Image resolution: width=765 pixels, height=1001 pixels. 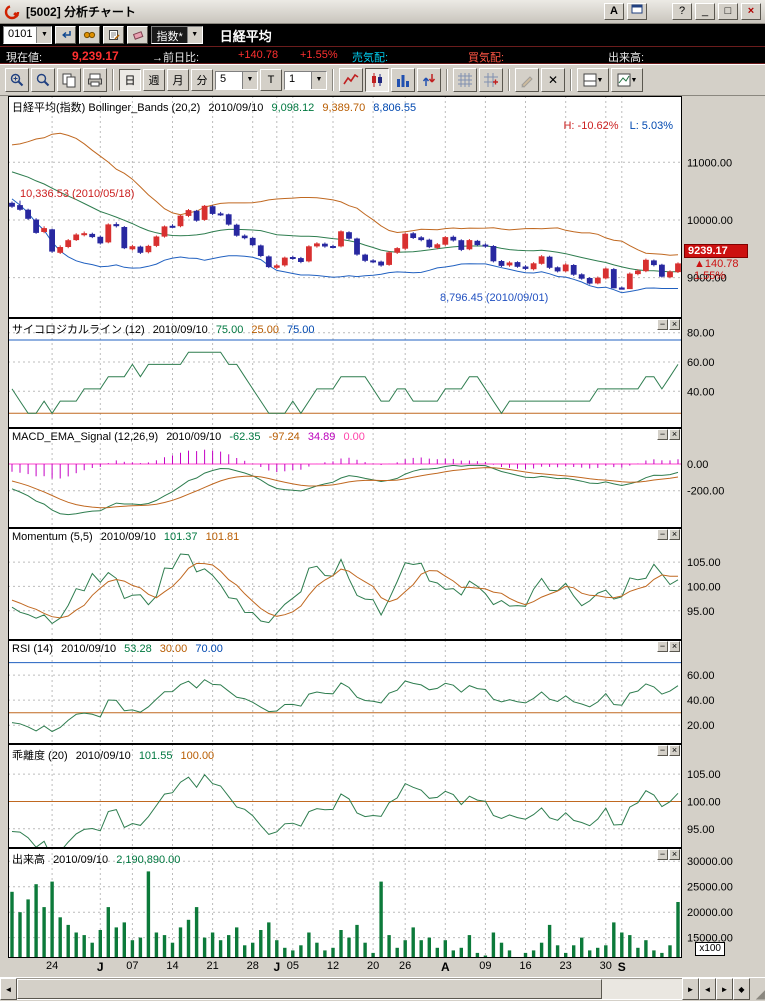 What do you see at coordinates (138, 649) in the screenshot?
I see `rsi-value: 53.28` at bounding box center [138, 649].